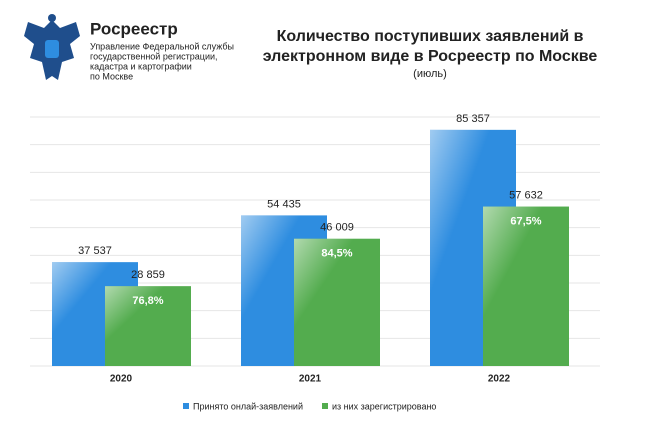 Image resolution: width=650 pixels, height=443 pixels. Describe the element at coordinates (499, 379) in the screenshot. I see `x-tick-label: 2022` at that location.